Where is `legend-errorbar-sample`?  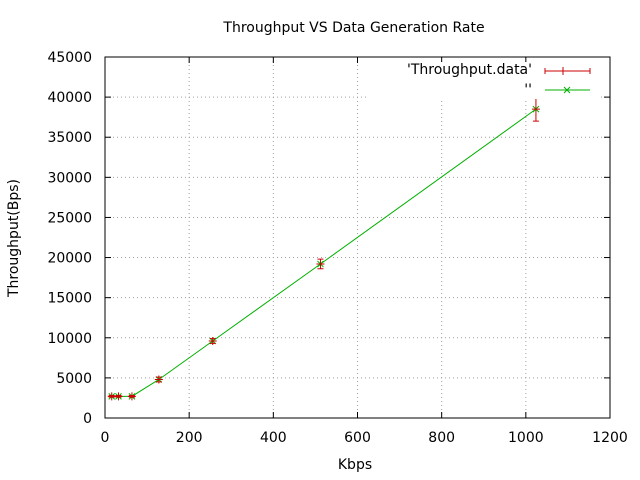 legend-errorbar-sample is located at coordinates (567, 71).